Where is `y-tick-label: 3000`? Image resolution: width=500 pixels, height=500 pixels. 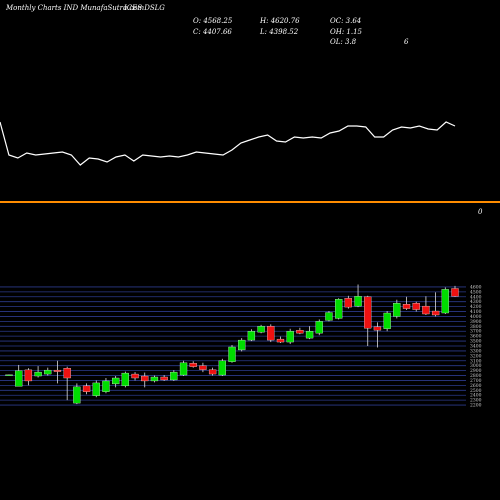 y-tick-label: 3000 is located at coordinates (476, 366).